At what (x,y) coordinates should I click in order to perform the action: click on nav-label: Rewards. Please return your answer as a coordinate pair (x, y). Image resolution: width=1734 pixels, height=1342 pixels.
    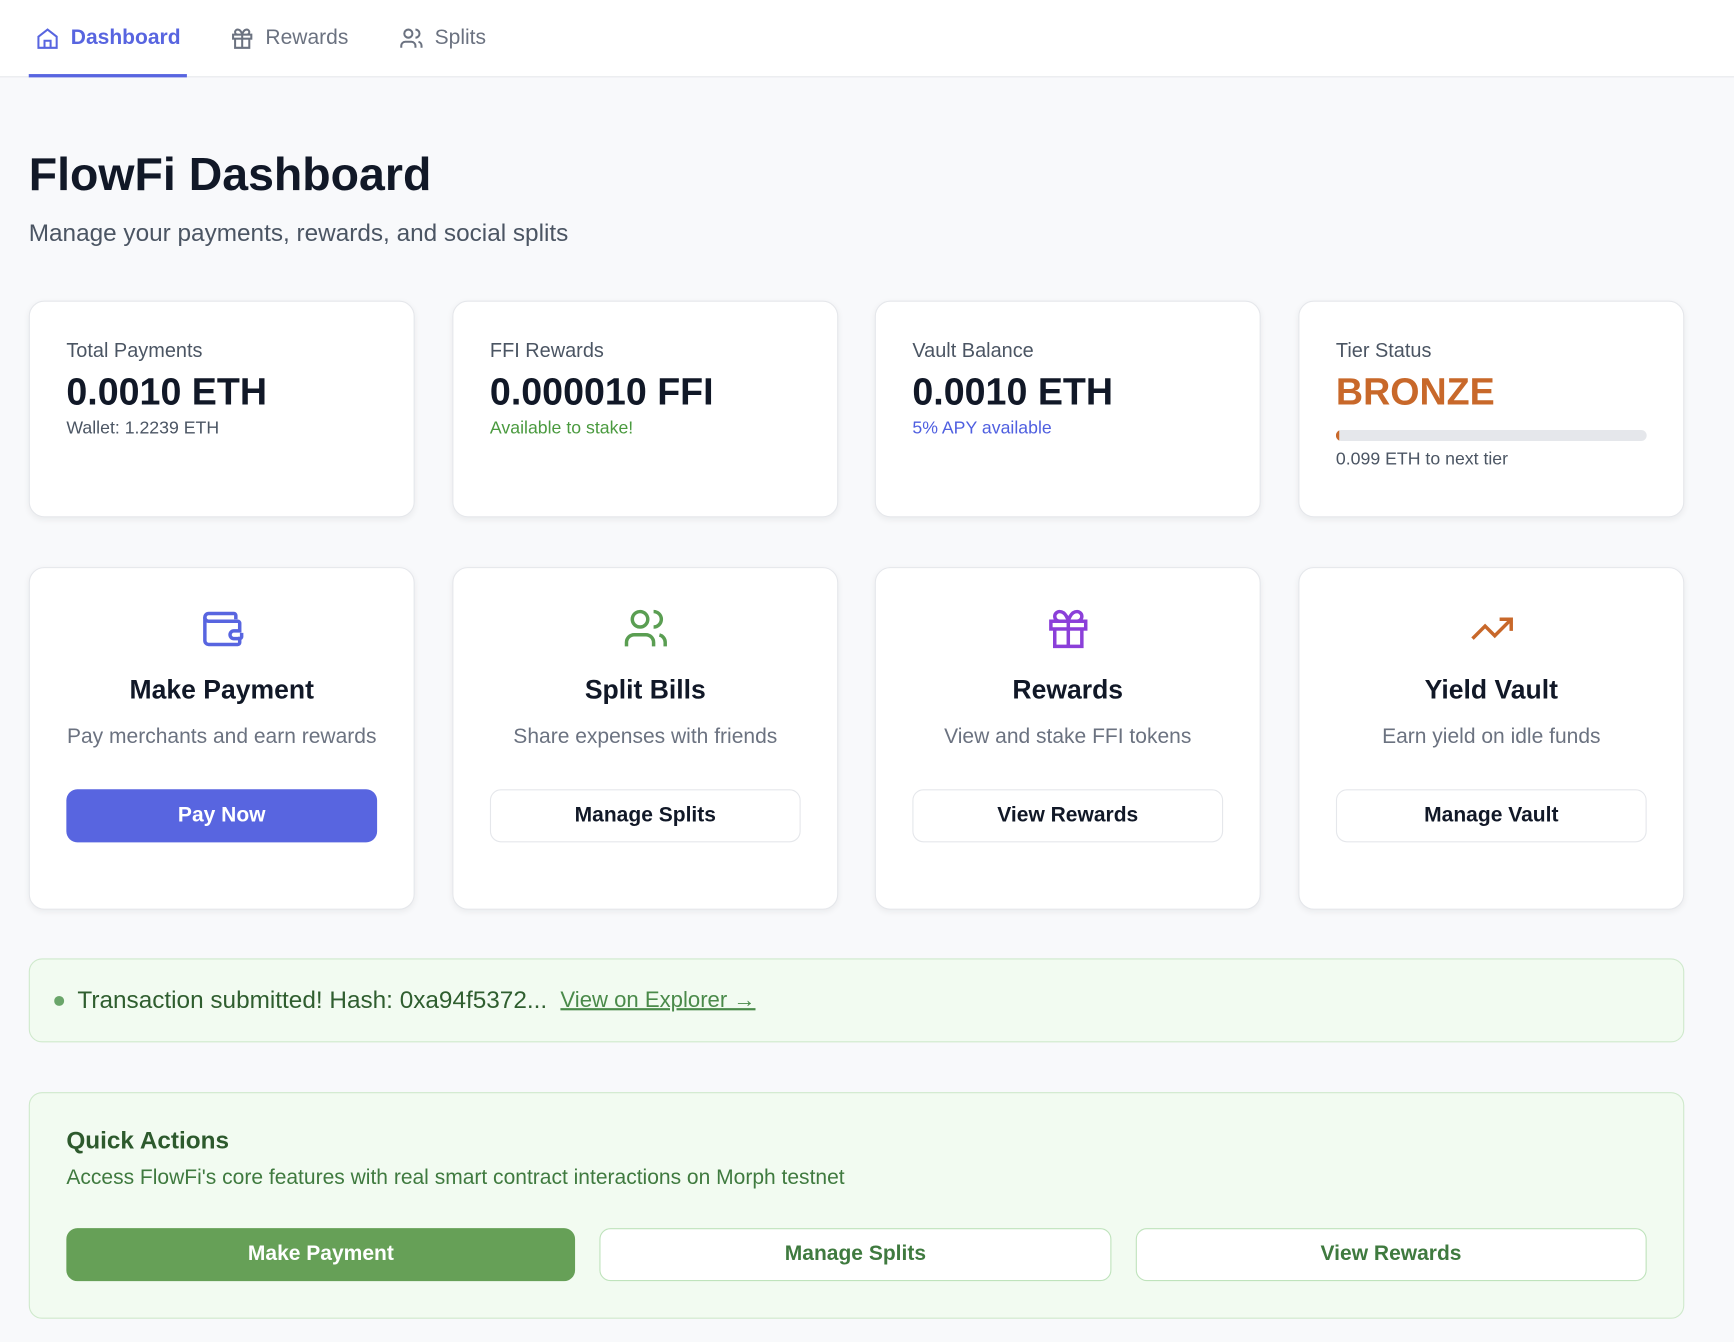
    Looking at the image, I should click on (307, 37).